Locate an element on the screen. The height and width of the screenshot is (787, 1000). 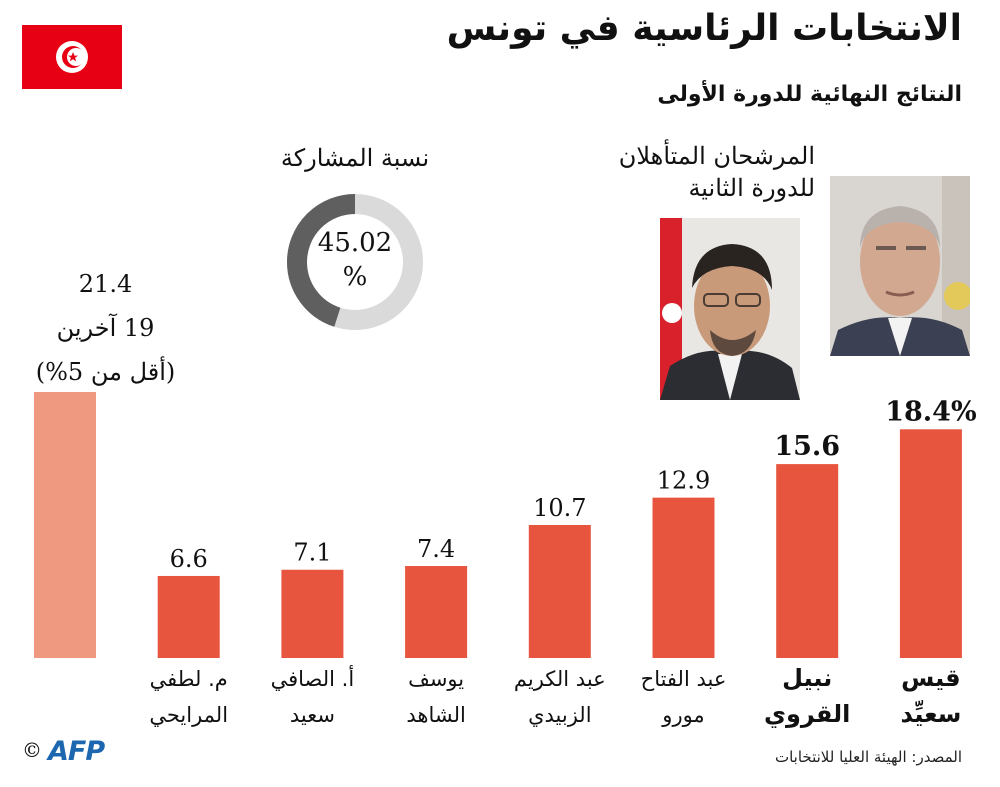
turnout-value-number: 45.02 is located at coordinates (355, 243).